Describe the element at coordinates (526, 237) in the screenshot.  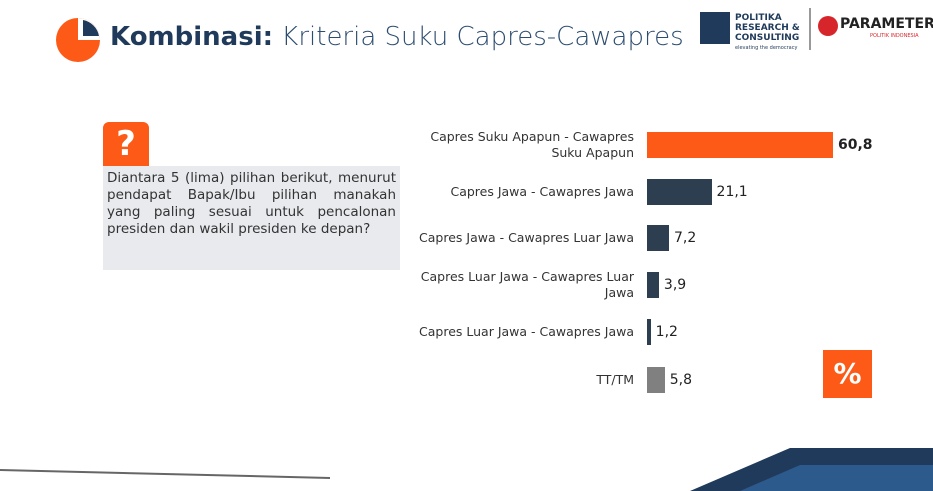
I see `category-label: Capres Jawa - Cawapres Luar Jawa` at that location.